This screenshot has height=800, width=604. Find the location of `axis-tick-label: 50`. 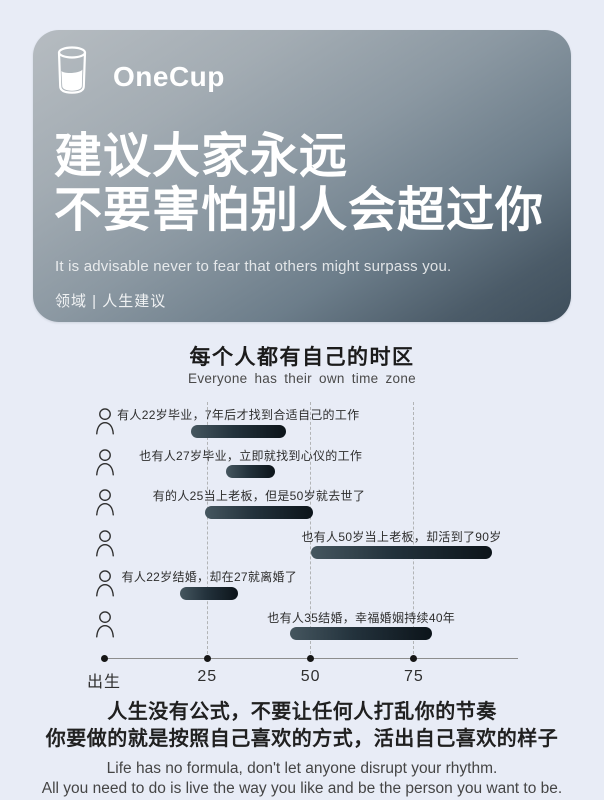

axis-tick-label: 50 is located at coordinates (310, 676).